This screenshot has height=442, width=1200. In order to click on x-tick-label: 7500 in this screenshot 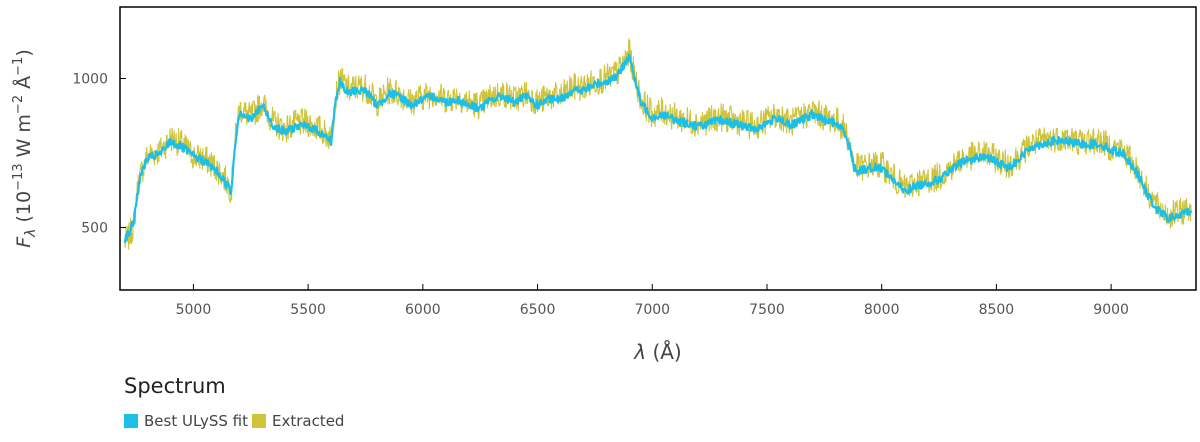, I will do `click(767, 310)`.